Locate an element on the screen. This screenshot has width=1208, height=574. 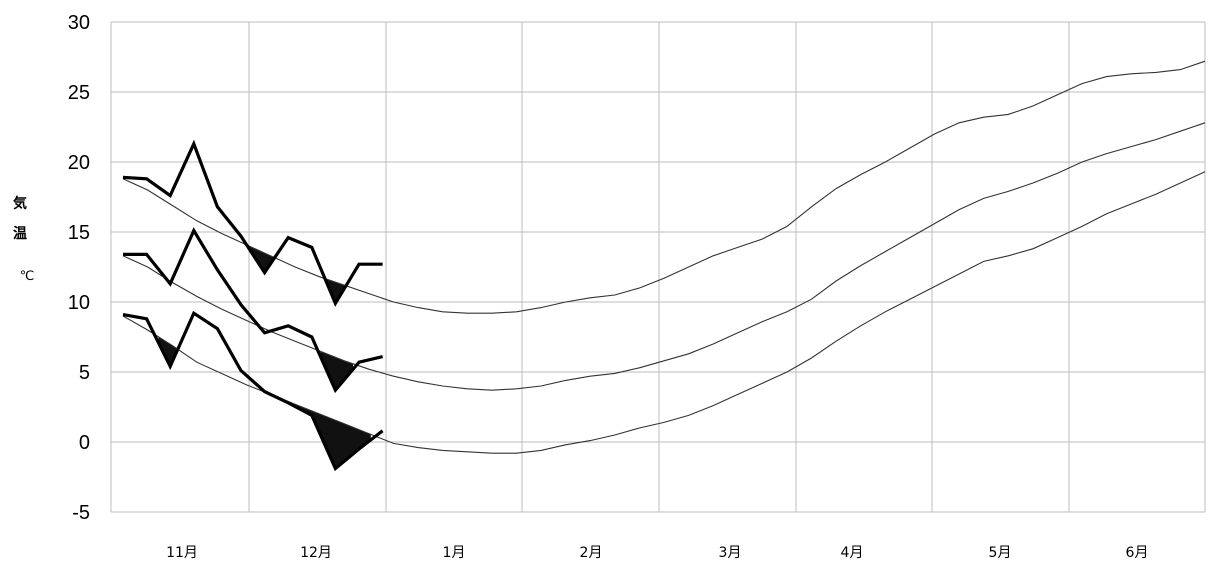
y-tick-label: 0 is located at coordinates (84, 443).